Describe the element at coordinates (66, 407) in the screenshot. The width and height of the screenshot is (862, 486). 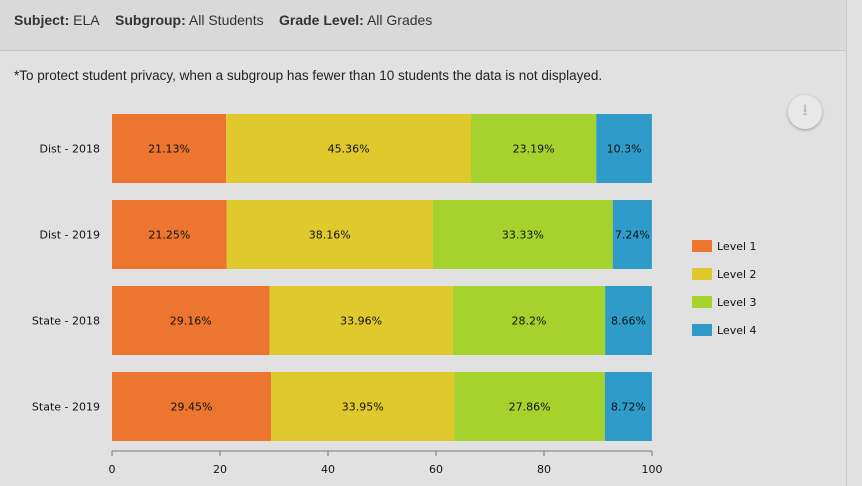
I see `category-label: State - 2019` at that location.